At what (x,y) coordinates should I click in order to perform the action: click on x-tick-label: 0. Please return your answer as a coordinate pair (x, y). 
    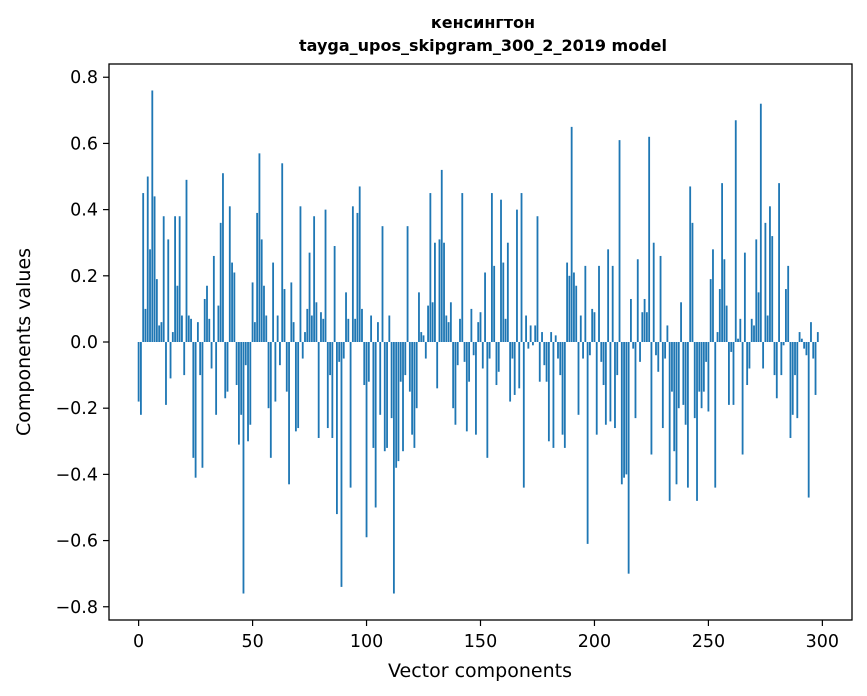
    Looking at the image, I should click on (138, 642).